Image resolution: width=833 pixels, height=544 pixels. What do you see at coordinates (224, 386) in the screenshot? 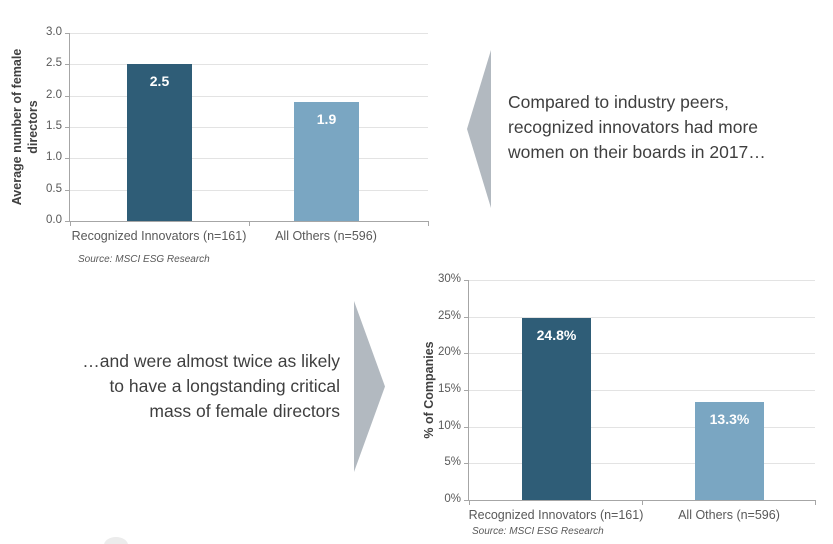
I see `annotation-bottom-line2: to have a longstanding critical` at bounding box center [224, 386].